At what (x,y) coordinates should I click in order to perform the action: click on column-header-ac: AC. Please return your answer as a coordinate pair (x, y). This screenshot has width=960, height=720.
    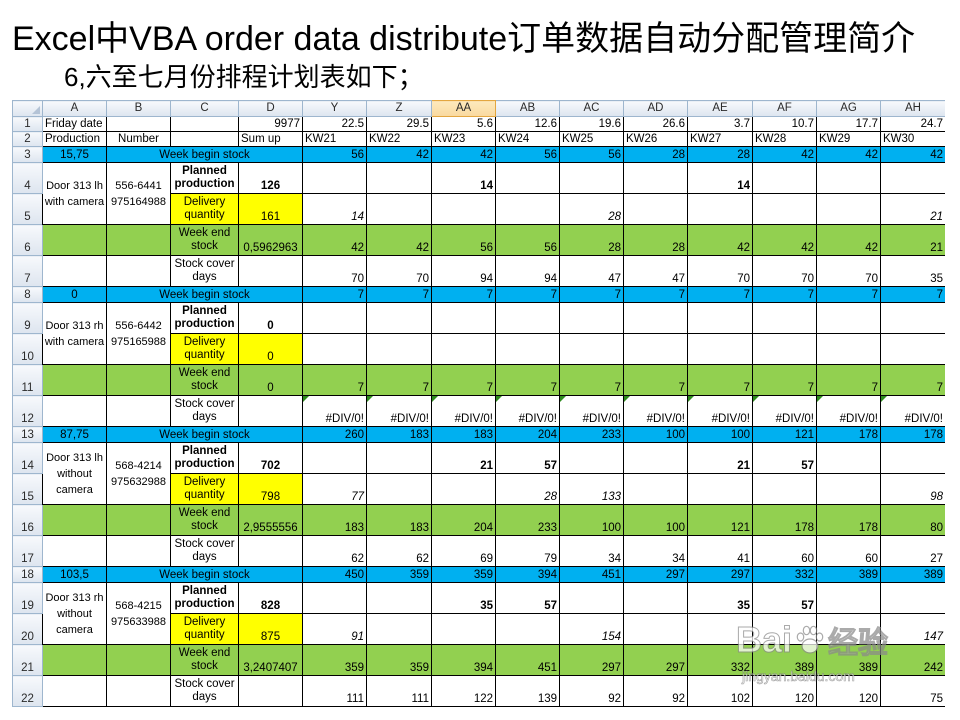
    Looking at the image, I should click on (591, 108).